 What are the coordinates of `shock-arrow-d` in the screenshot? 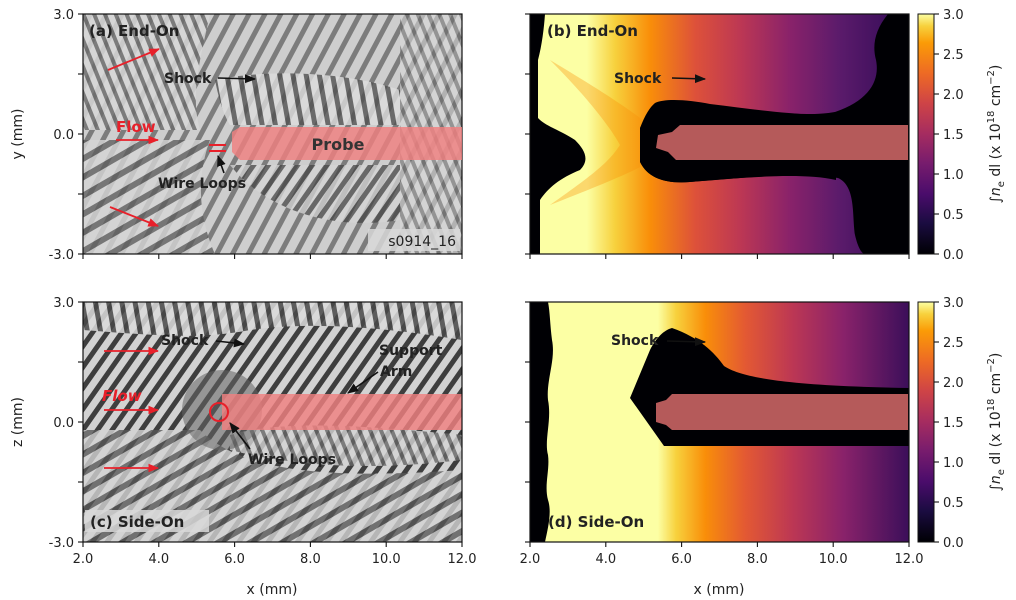 It's located at (686, 342).